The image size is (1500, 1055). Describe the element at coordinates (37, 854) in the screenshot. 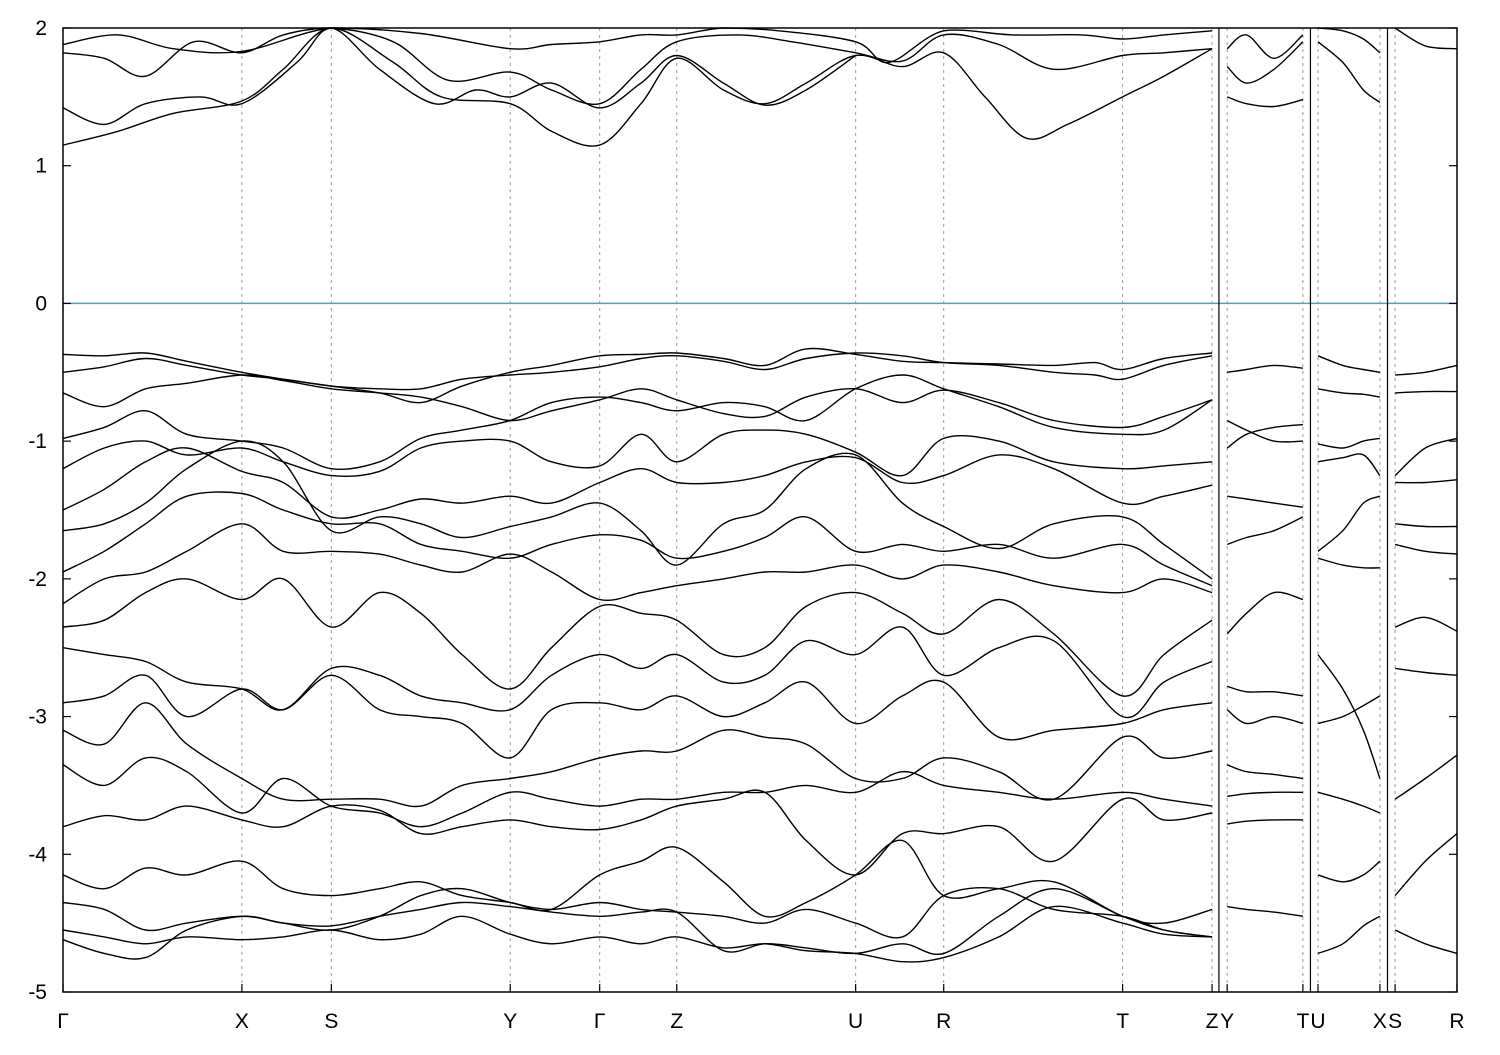

I see `y-tick-label: -4` at that location.